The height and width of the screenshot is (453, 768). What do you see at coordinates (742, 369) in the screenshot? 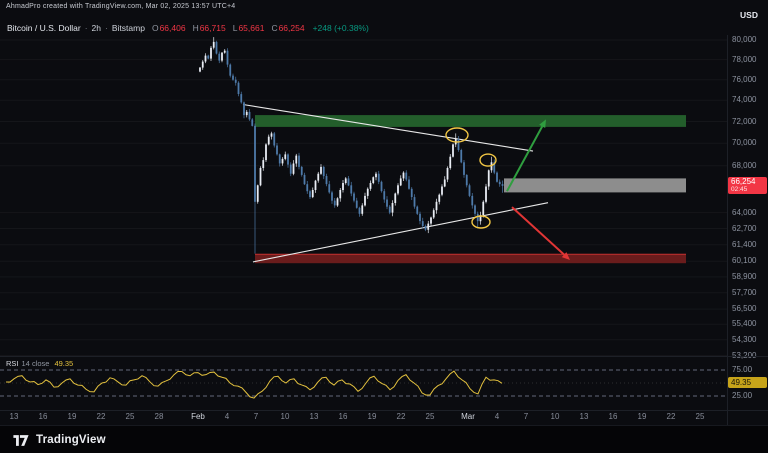
I see `price-tick-label: 75.00` at bounding box center [742, 369].